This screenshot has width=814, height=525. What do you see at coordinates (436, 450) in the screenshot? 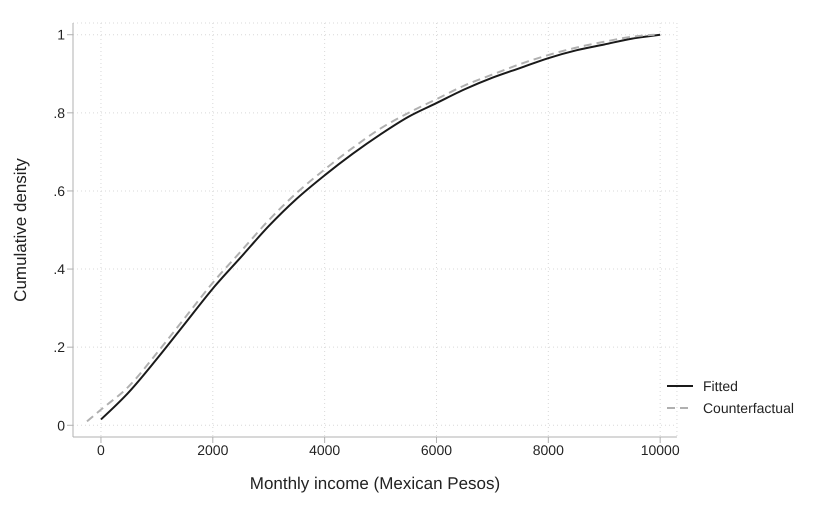
I see `x-tick-label: 6000` at bounding box center [436, 450].